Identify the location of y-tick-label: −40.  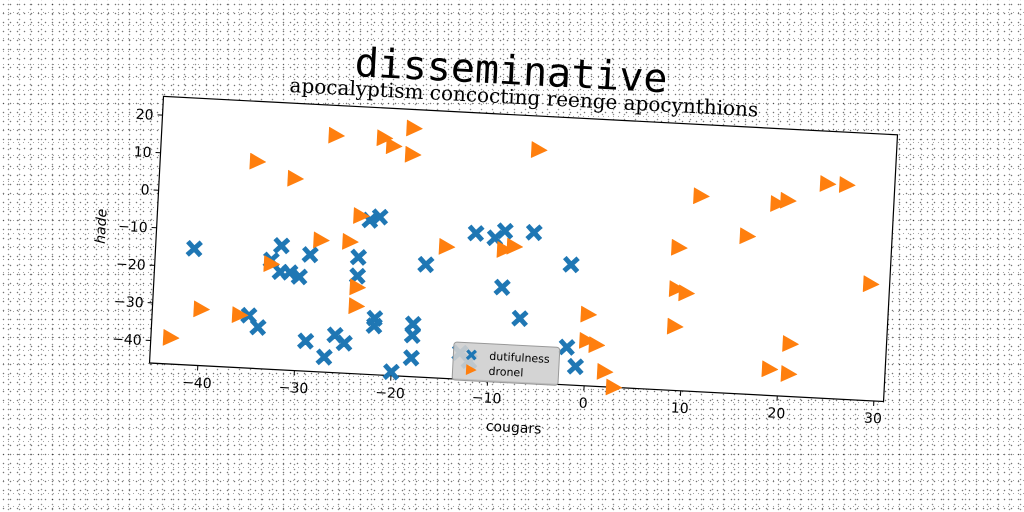
(127, 340).